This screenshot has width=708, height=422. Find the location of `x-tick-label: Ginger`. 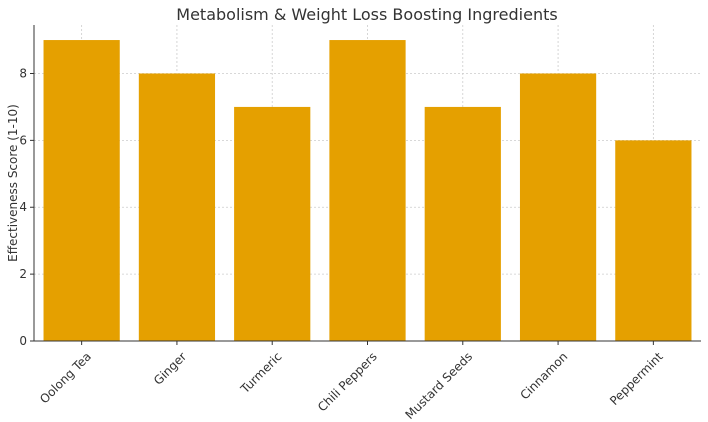

x-tick-label: Ginger is located at coordinates (170, 368).